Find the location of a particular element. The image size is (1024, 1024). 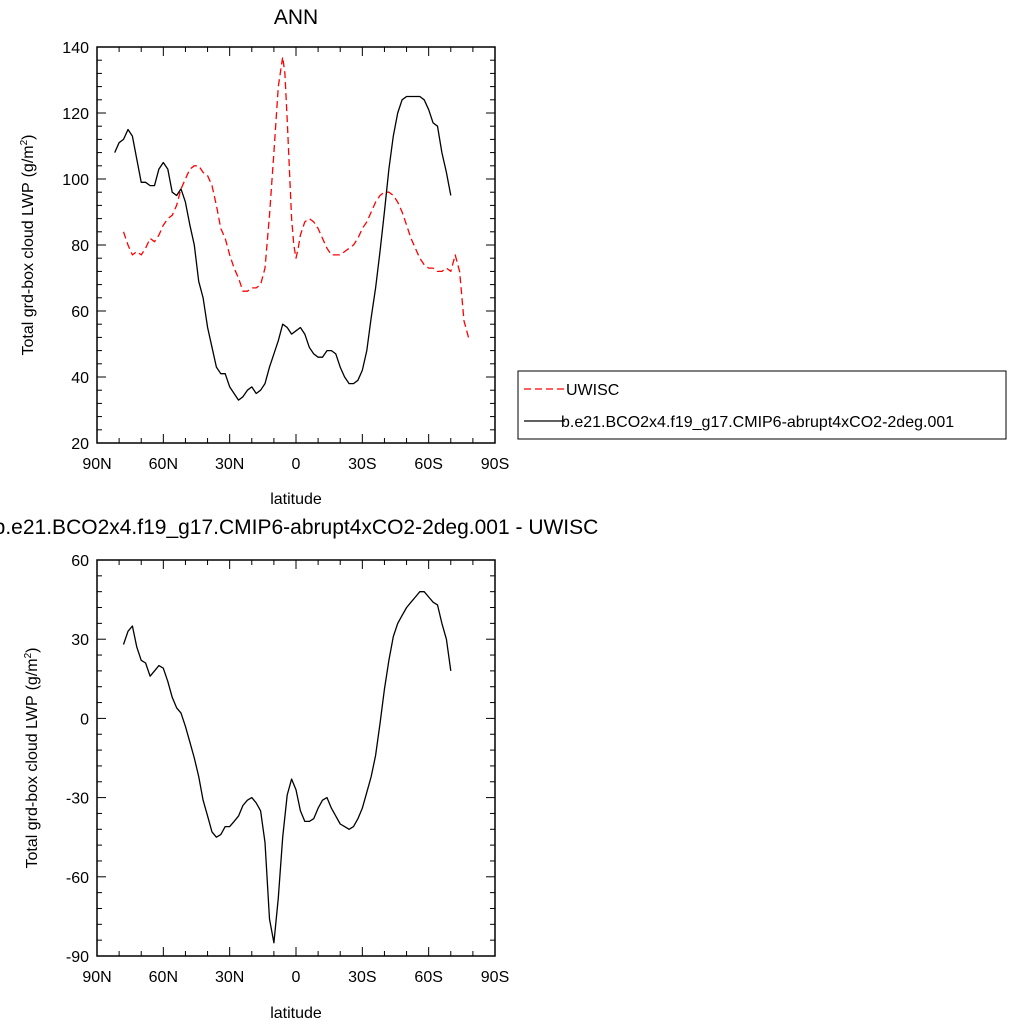

top-chart-x-tick-label: 60N is located at coordinates (163, 464).